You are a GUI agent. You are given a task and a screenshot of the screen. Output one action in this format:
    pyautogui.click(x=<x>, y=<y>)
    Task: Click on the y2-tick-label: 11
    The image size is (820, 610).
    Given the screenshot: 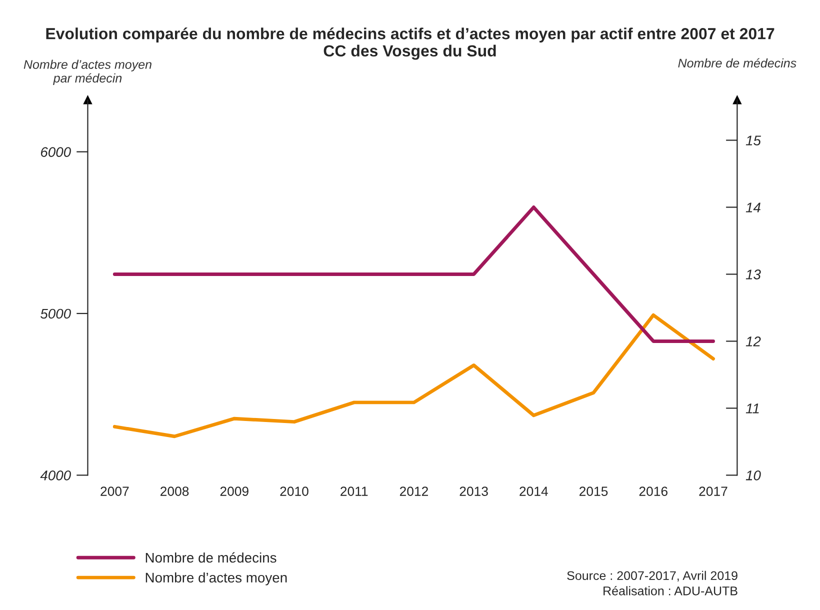 What is the action you would take?
    pyautogui.click(x=752, y=409)
    